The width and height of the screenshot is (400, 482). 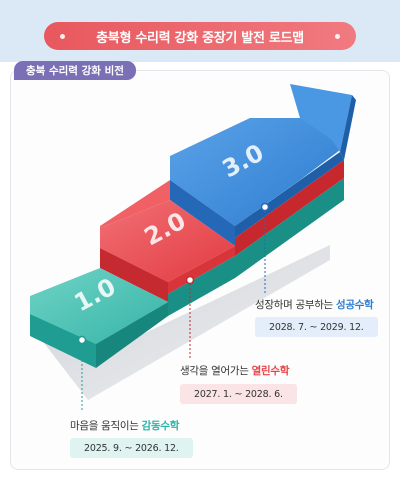 I want to click on vision-tab-label: 충북 수리력 강화 비전, so click(x=75, y=71).